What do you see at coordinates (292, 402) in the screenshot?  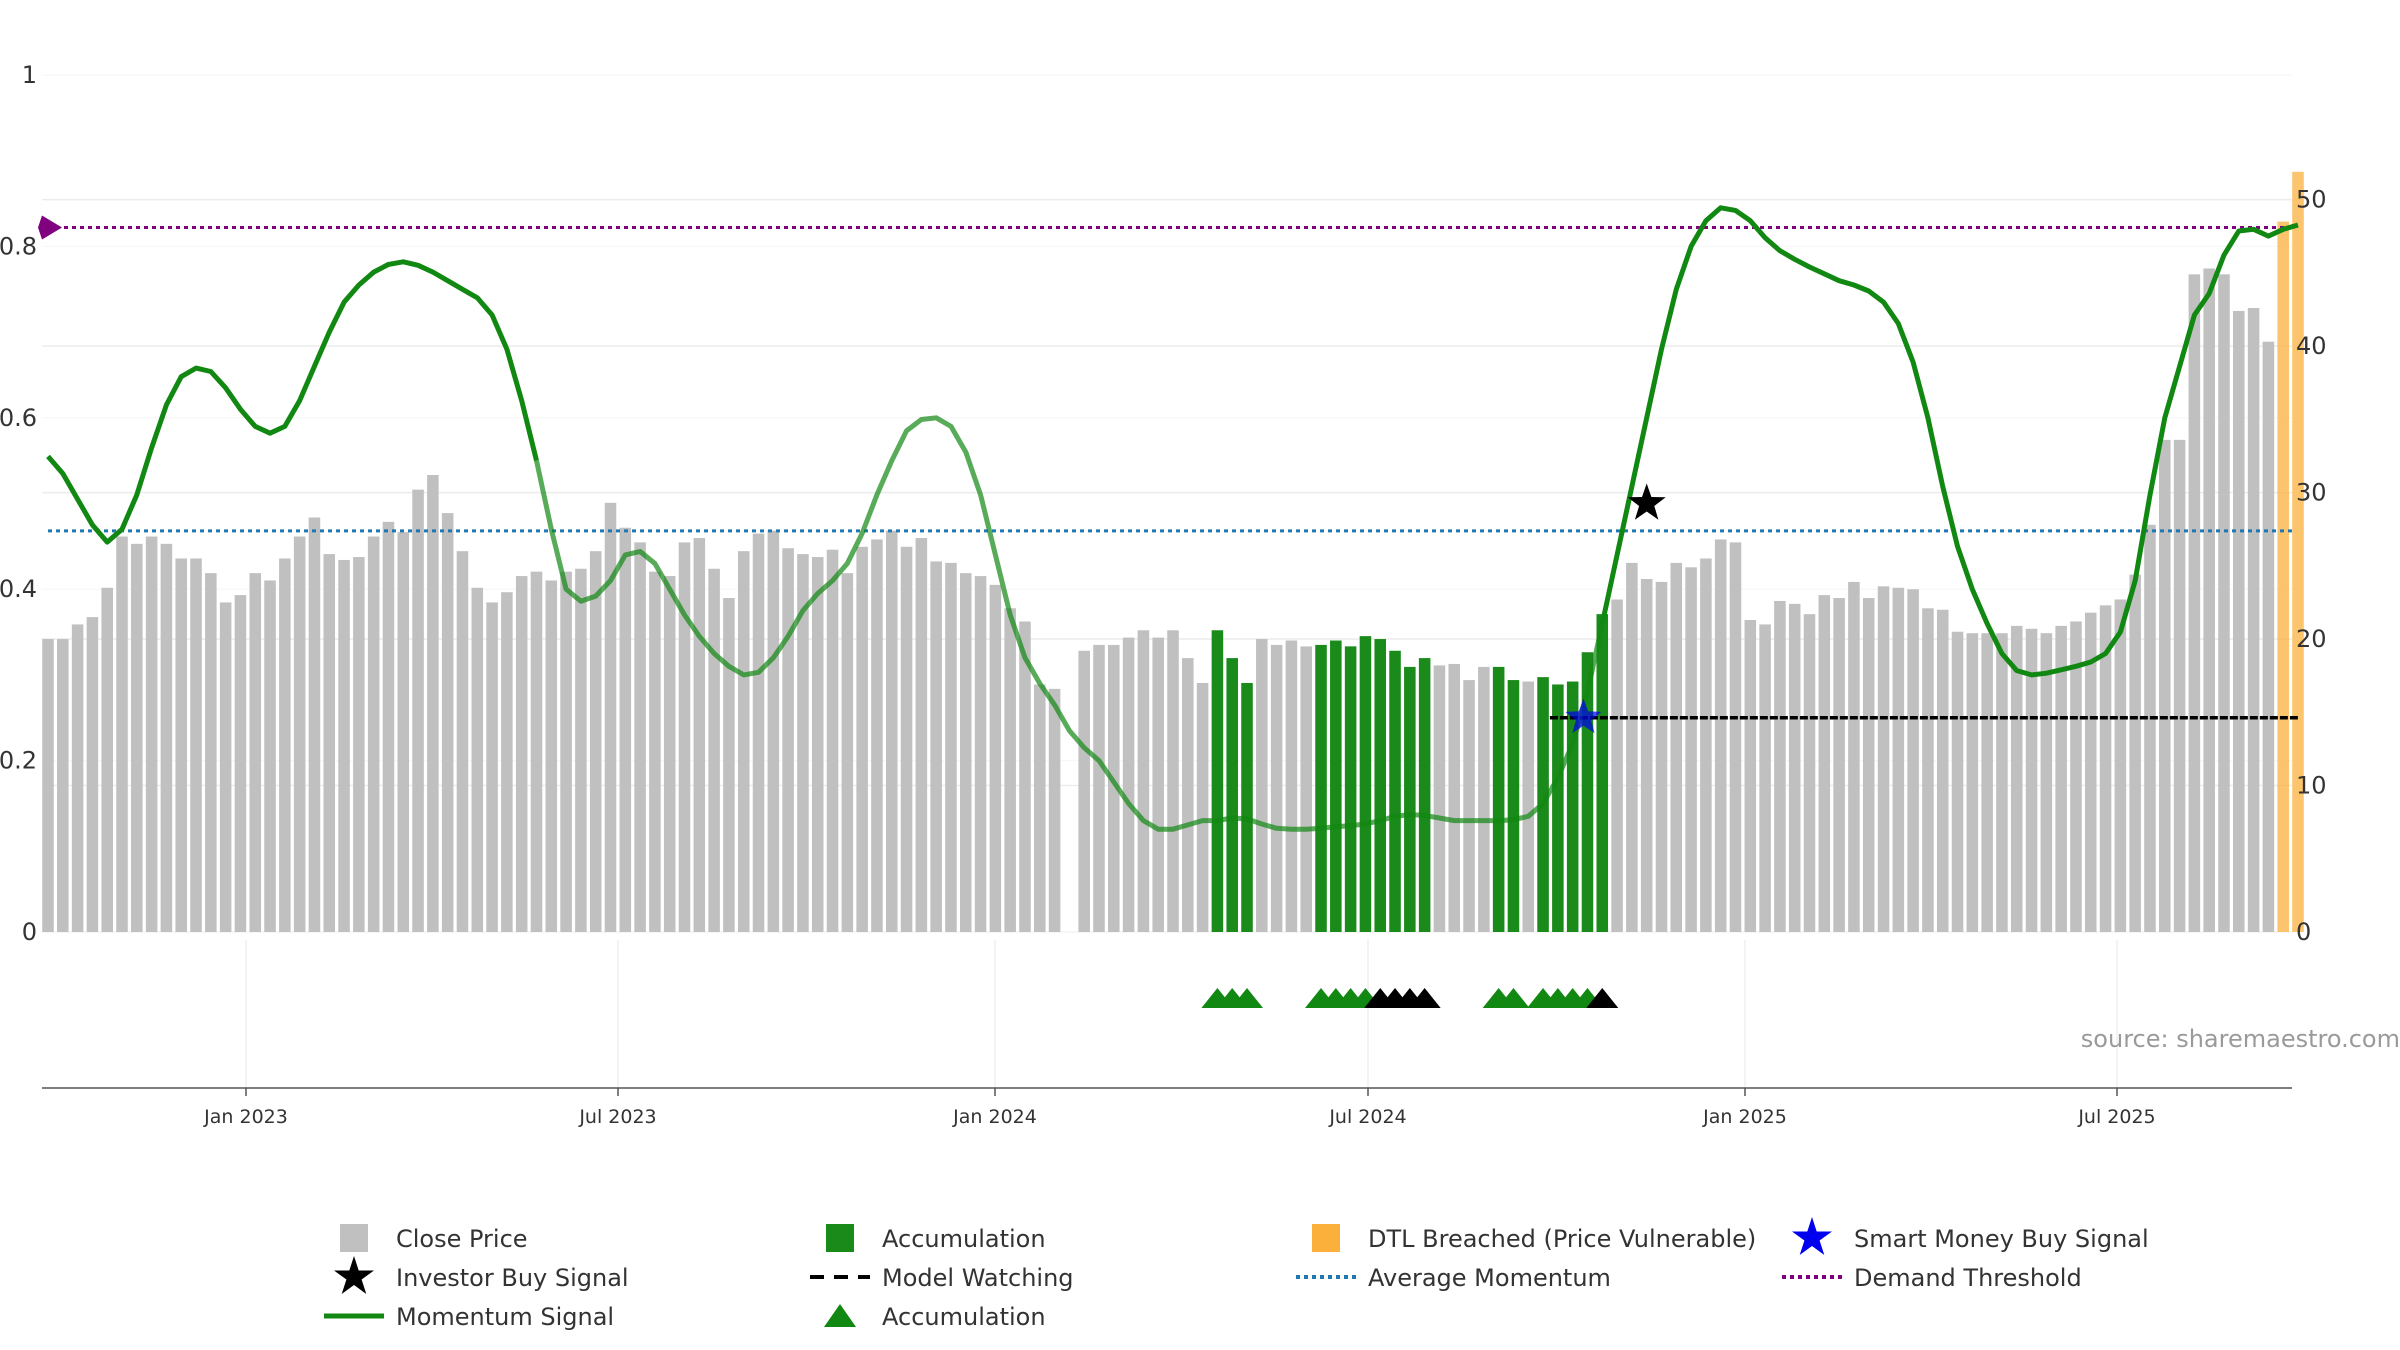 I see `momentum-signal-line` at bounding box center [292, 402].